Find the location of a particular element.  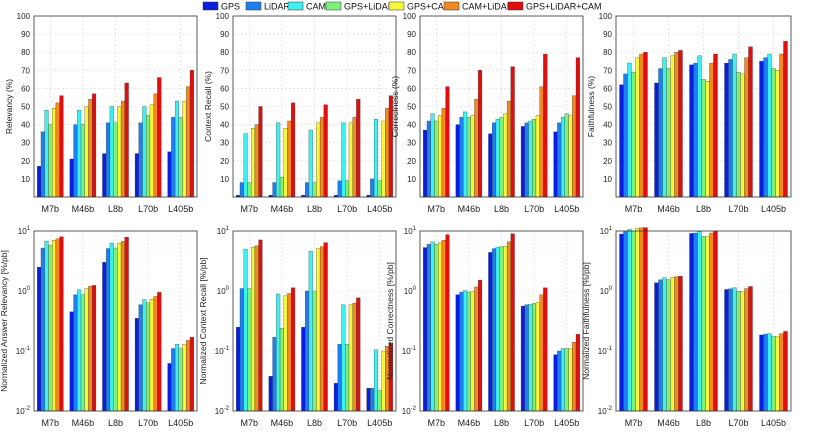

bar-gps-l70b is located at coordinates (136, 175).